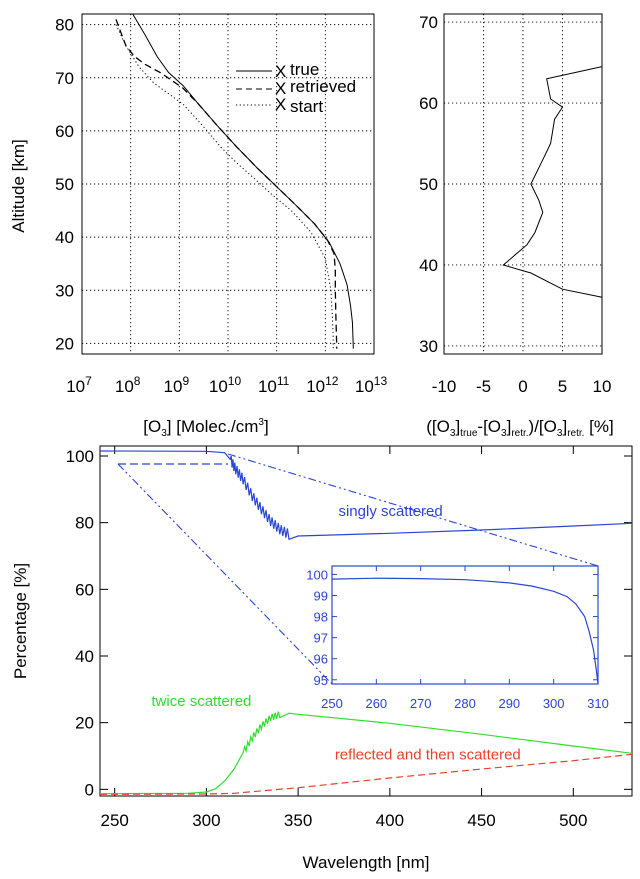 Image resolution: width=640 pixels, height=879 pixels. Describe the element at coordinates (371, 385) in the screenshot. I see `profile-x-tick-label: 10¹³` at that location.